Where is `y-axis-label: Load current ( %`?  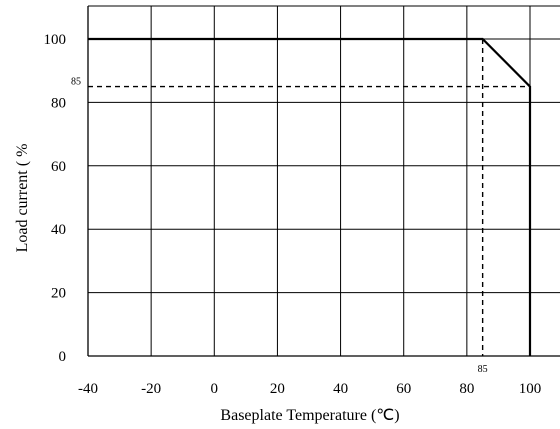 y-axis-label: Load current ( % is located at coordinates (22, 198).